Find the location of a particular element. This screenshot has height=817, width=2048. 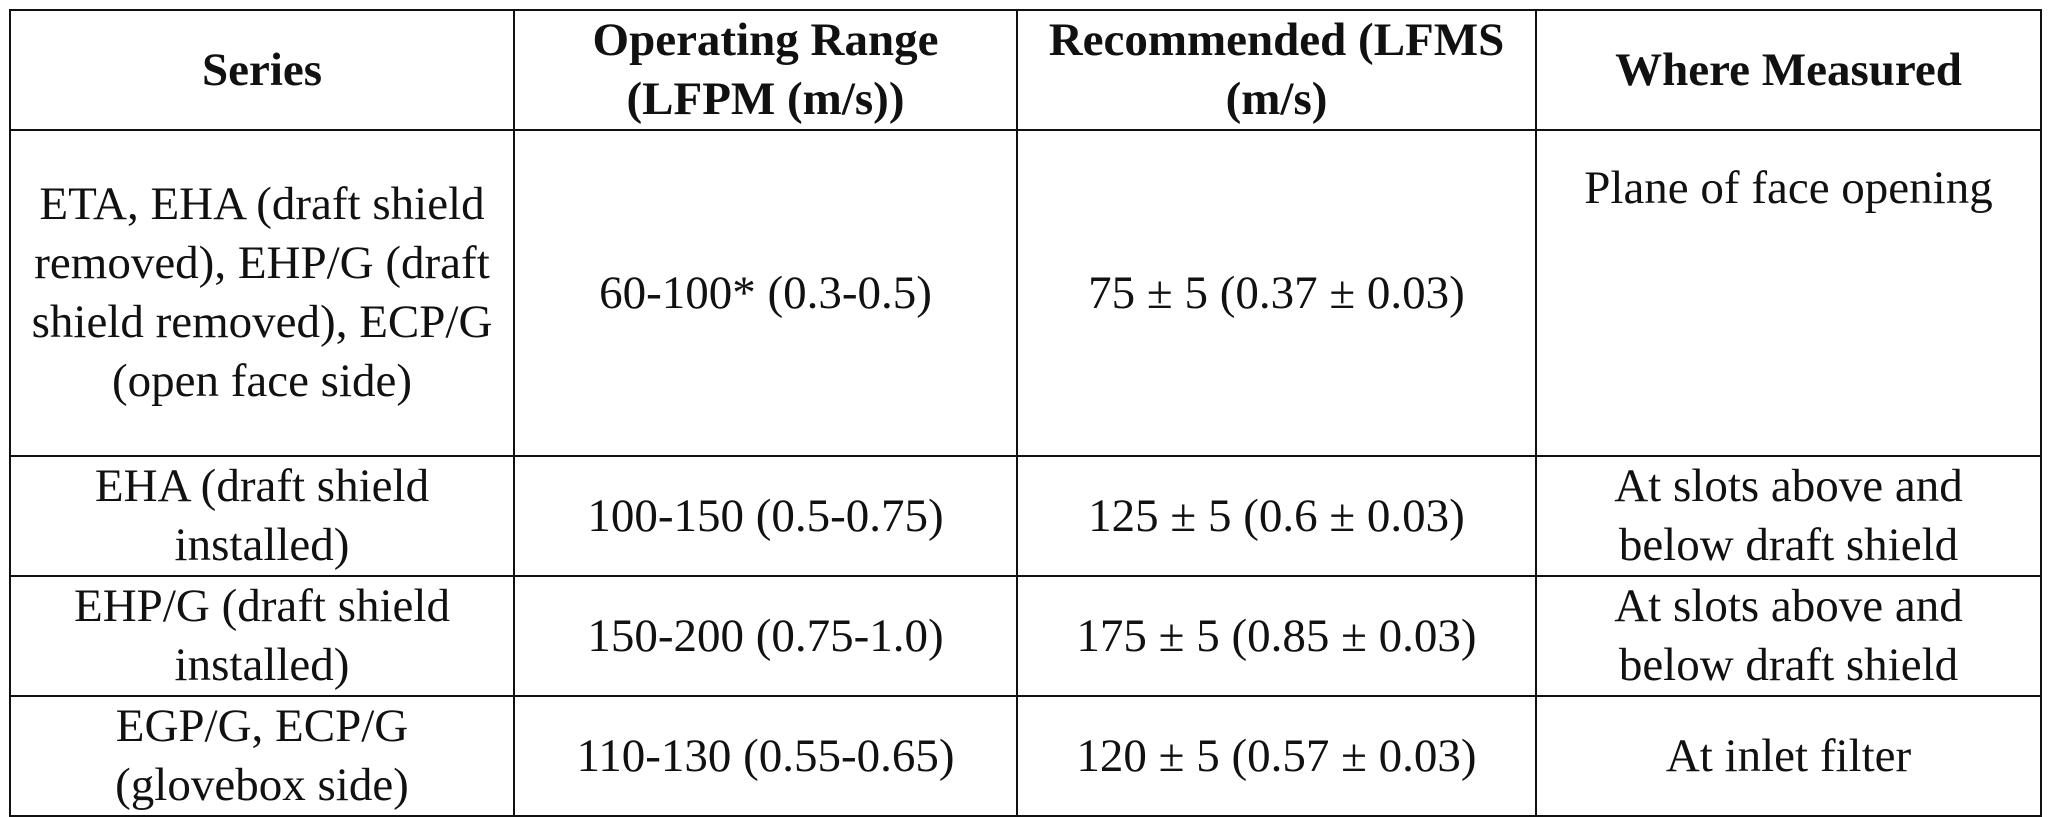

header-cell: Where Measured is located at coordinates (1788, 70).